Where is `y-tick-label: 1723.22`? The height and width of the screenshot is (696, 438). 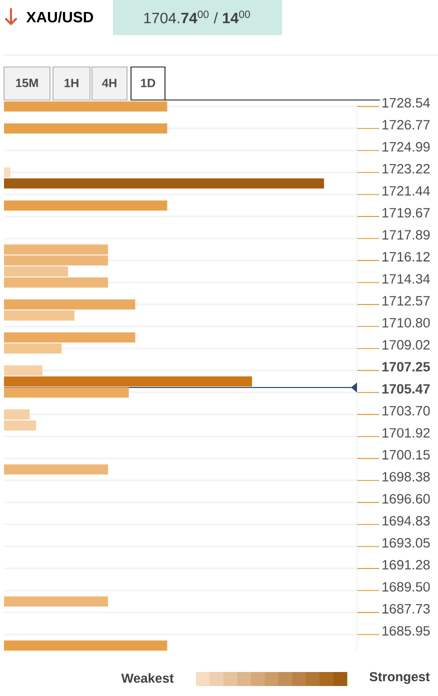
y-tick-label: 1723.22 is located at coordinates (406, 169).